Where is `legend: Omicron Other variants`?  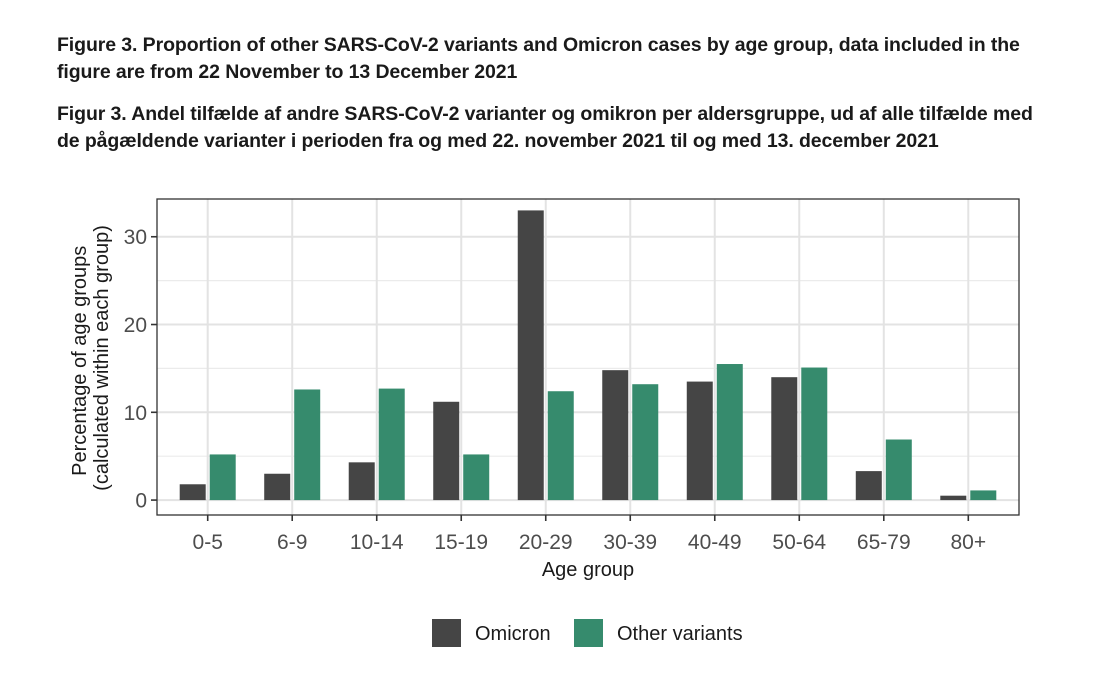
legend: Omicron Other variants is located at coordinates (587, 633).